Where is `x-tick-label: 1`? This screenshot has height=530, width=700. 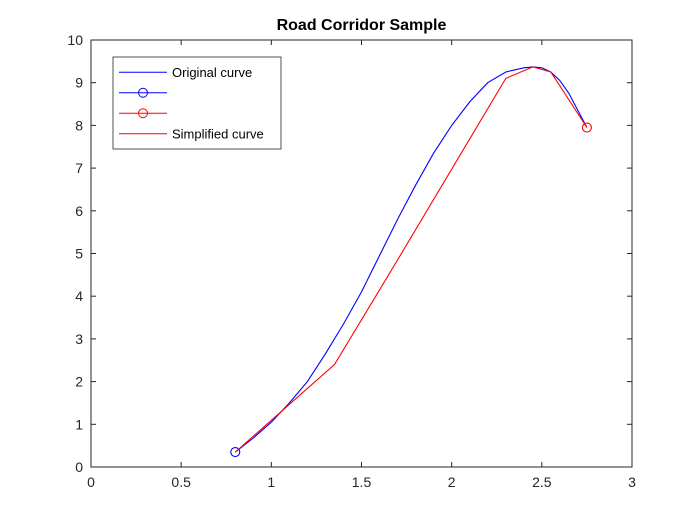 x-tick-label: 1 is located at coordinates (271, 482).